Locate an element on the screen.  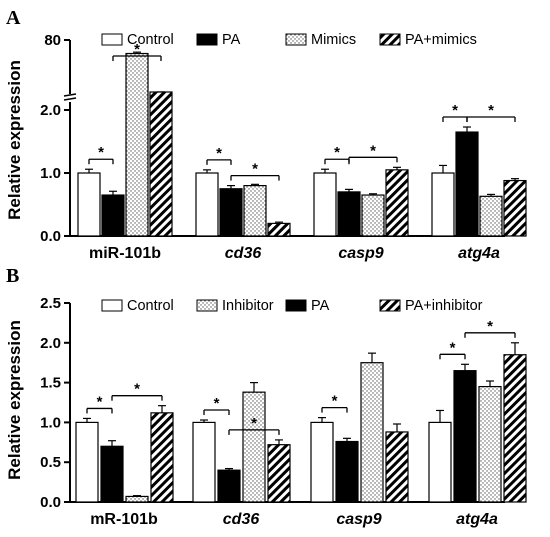
y-tick-label: 2.5 is located at coordinates (50, 303).